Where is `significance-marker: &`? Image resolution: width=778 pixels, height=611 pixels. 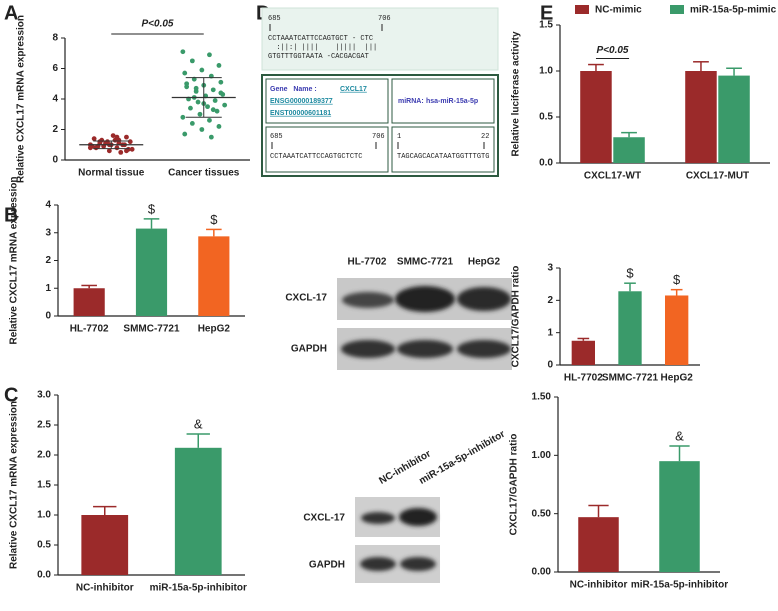 significance-marker: & is located at coordinates (679, 435).